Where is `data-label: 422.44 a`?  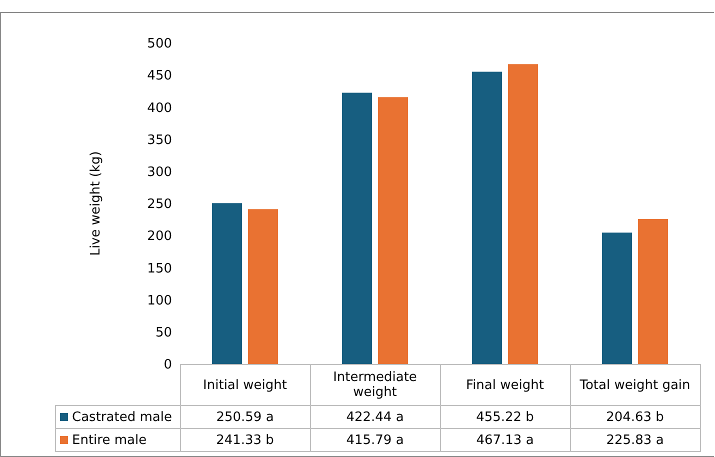
data-label: 422.44 a is located at coordinates (375, 417).